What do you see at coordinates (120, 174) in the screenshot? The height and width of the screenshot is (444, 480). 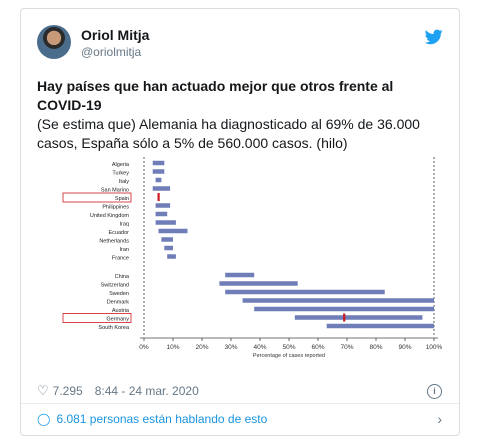 I see `row-label: Turkey` at bounding box center [120, 174].